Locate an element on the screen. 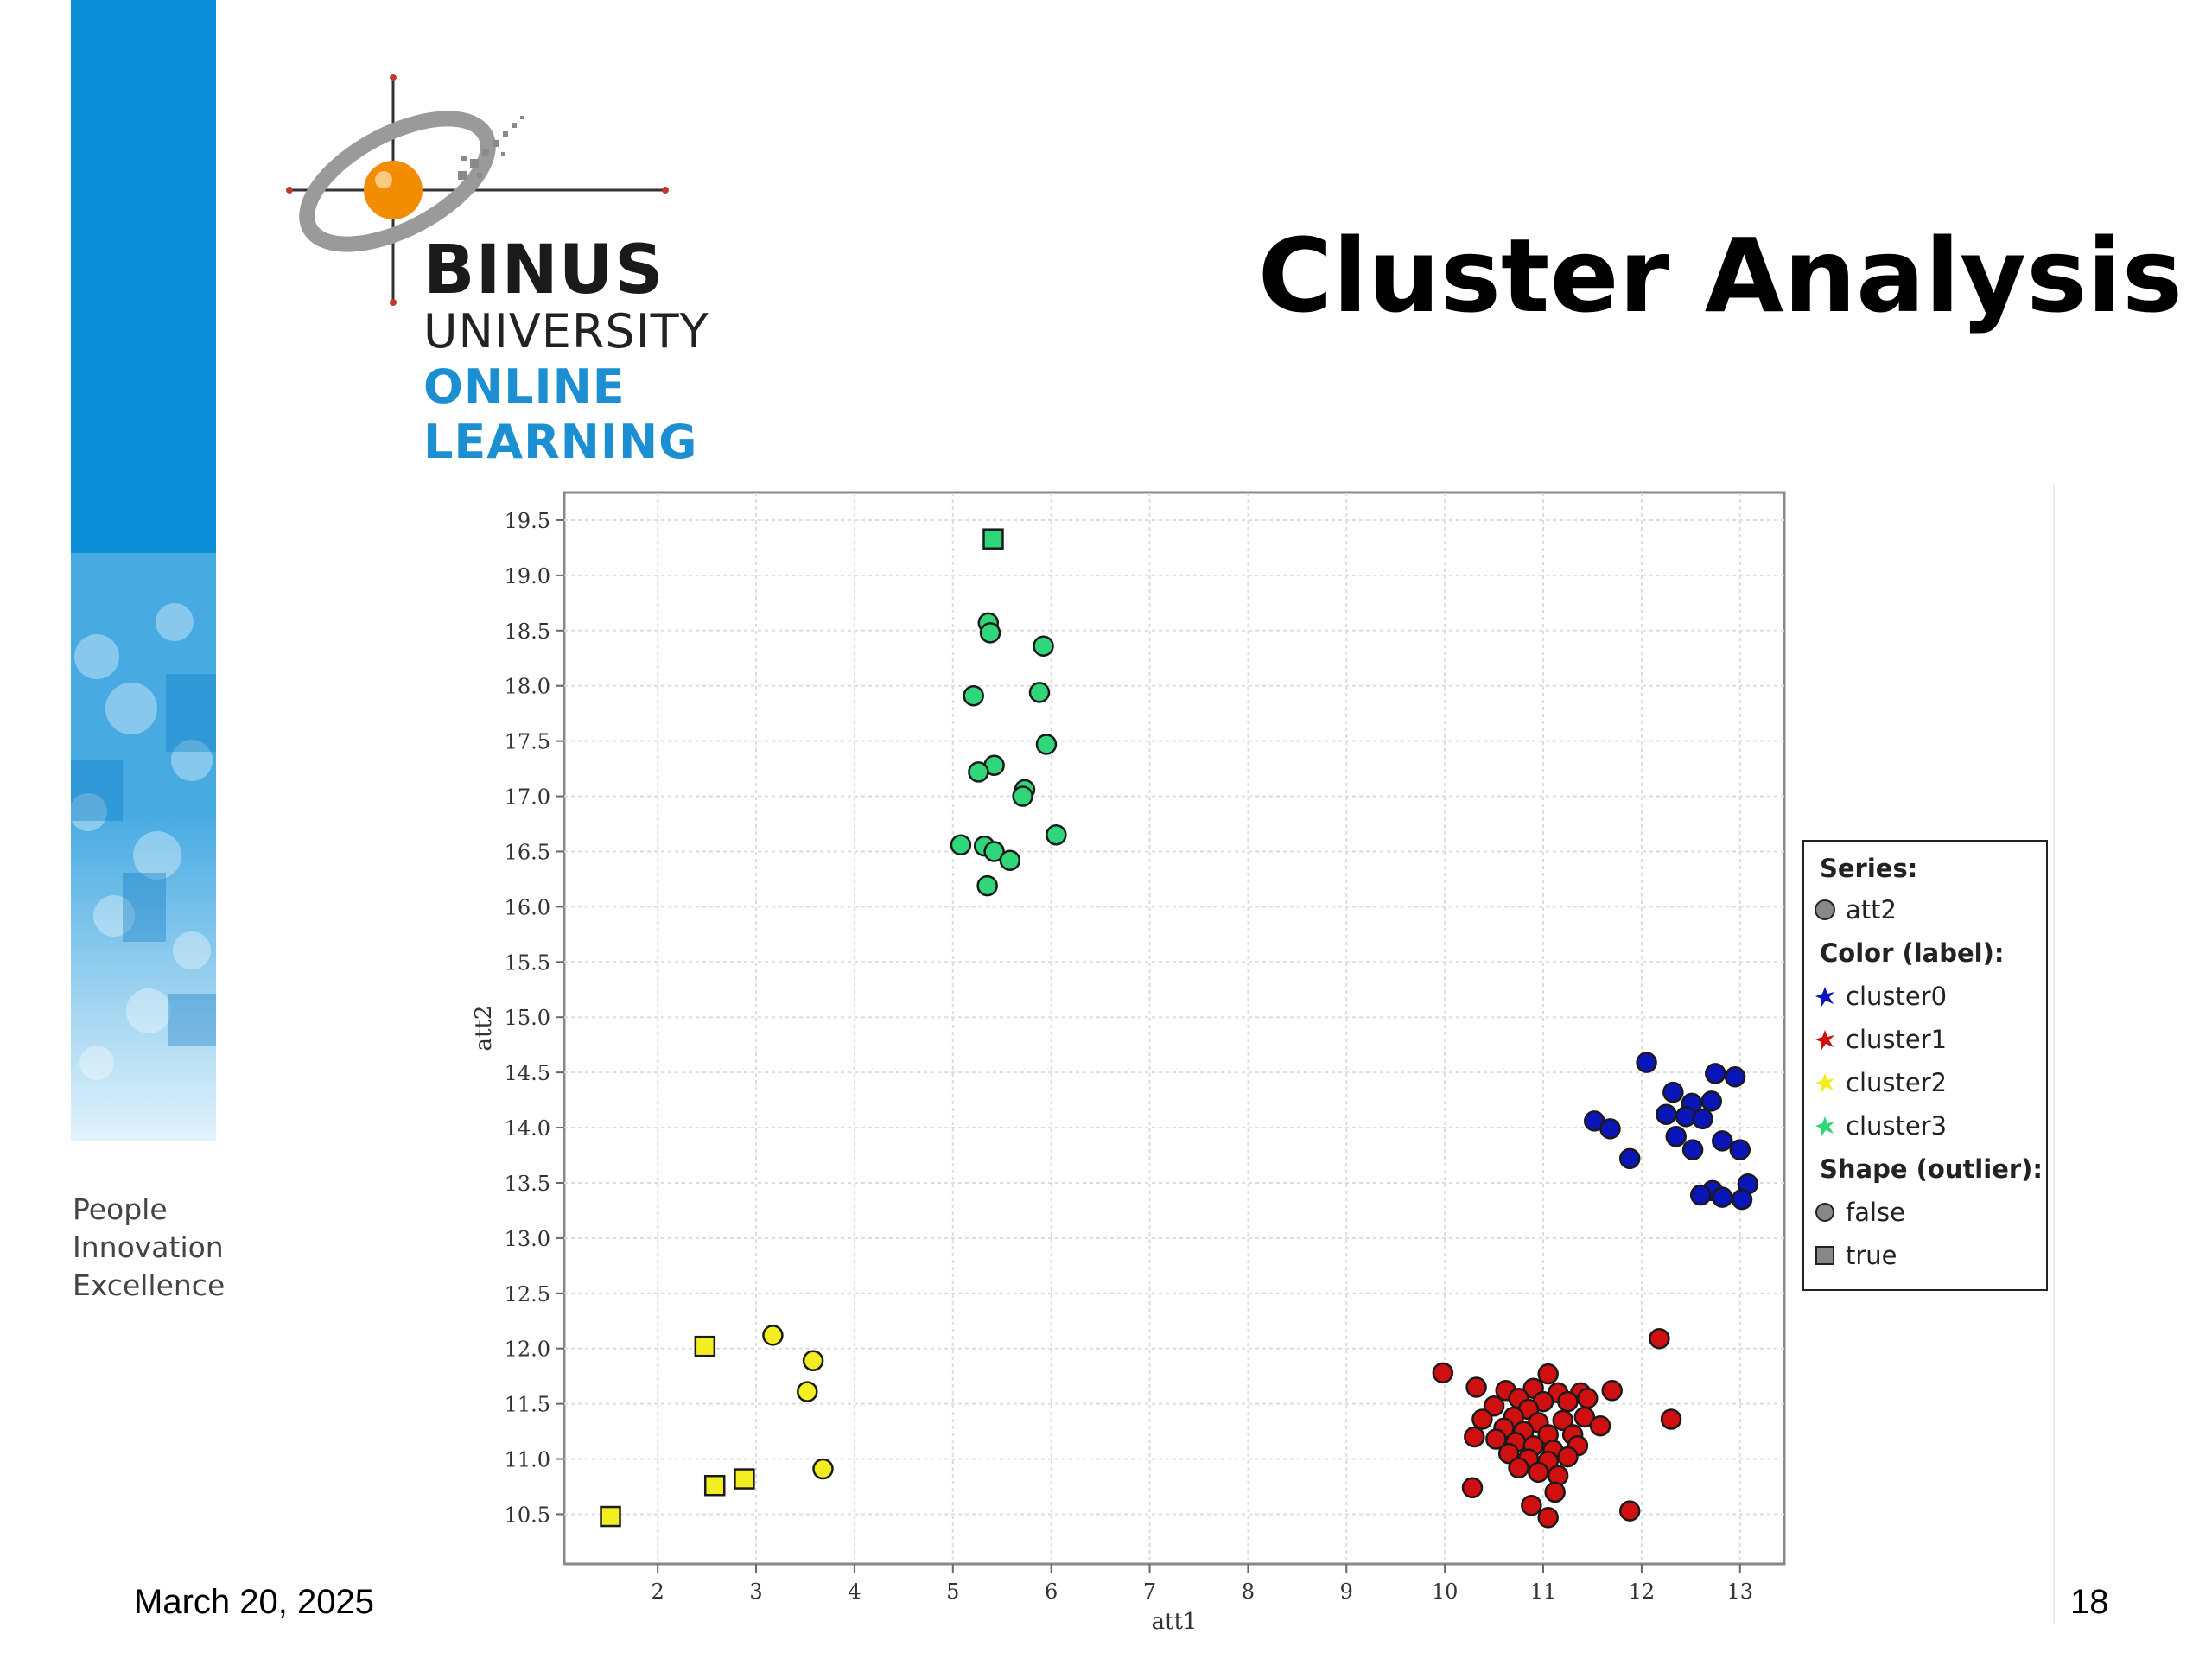 The height and width of the screenshot is (1659, 2212). legend-series-label: att2 is located at coordinates (1871, 910).